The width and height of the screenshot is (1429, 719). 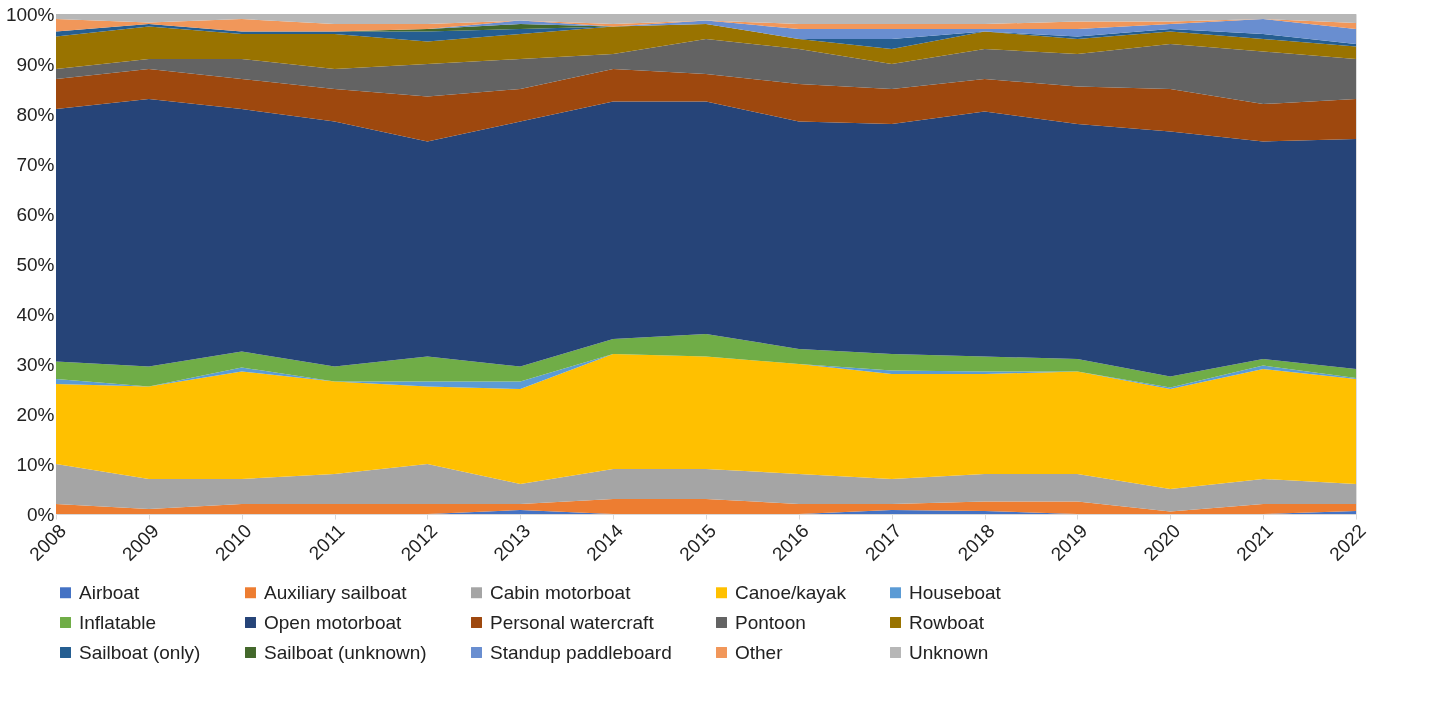 I want to click on y-tick-label: 0%, so click(x=41, y=514).